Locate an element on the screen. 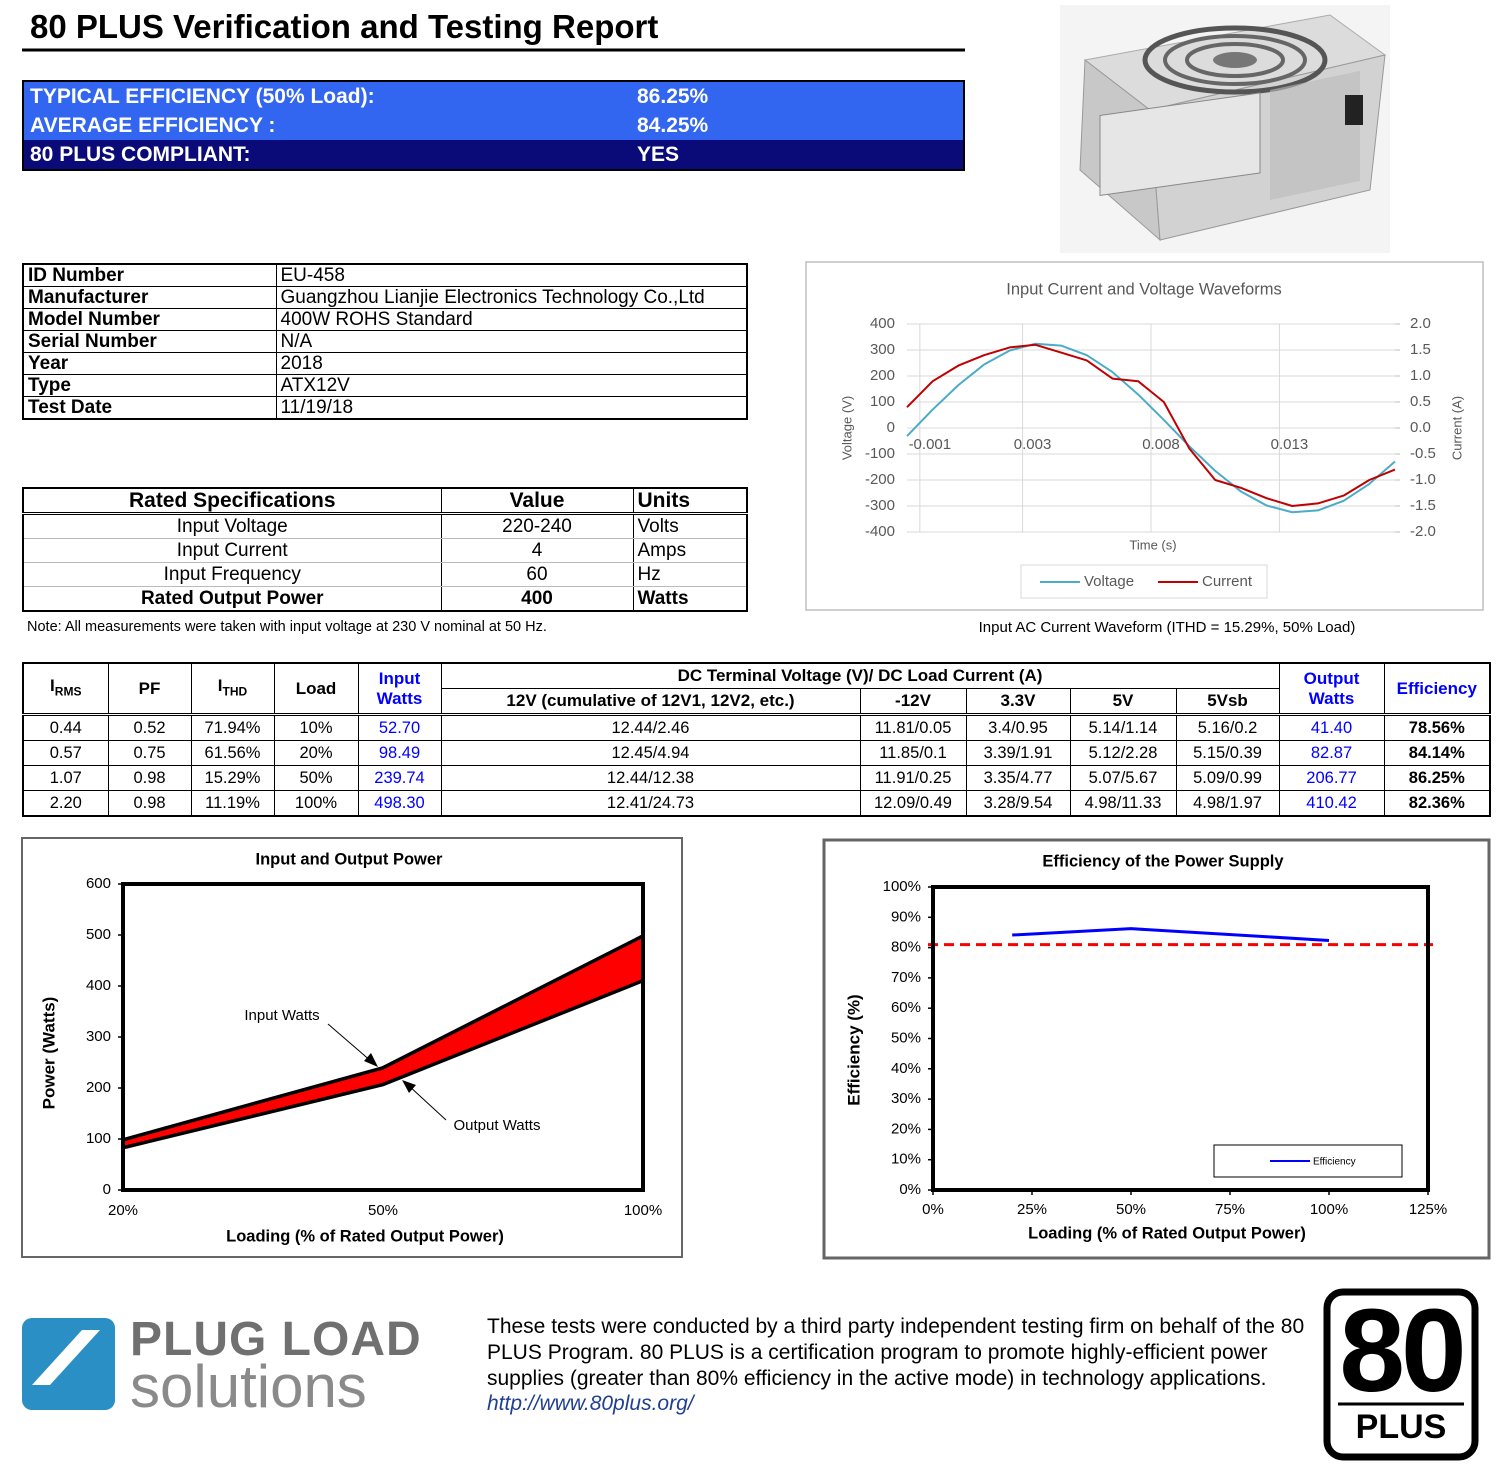 This screenshot has width=1500, height=1467. info-row: Test Date 11/19/18 is located at coordinates (385, 408).